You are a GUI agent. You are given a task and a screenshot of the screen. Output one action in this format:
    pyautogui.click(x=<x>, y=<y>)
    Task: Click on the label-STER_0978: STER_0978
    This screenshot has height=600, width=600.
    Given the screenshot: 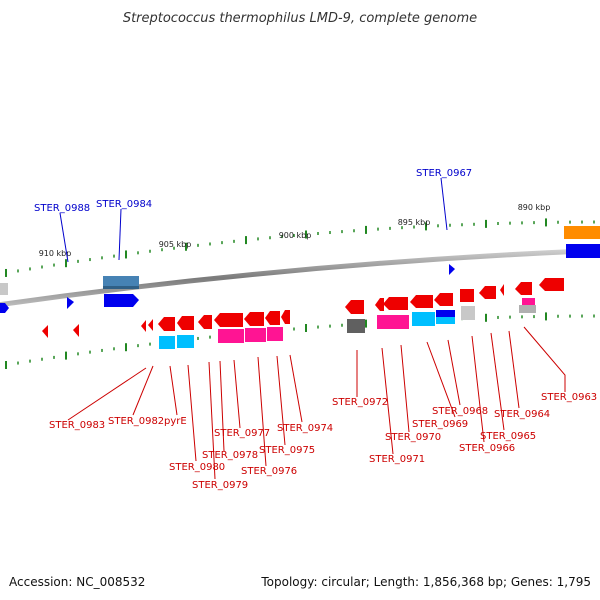 What is the action you would take?
    pyautogui.click(x=230, y=455)
    